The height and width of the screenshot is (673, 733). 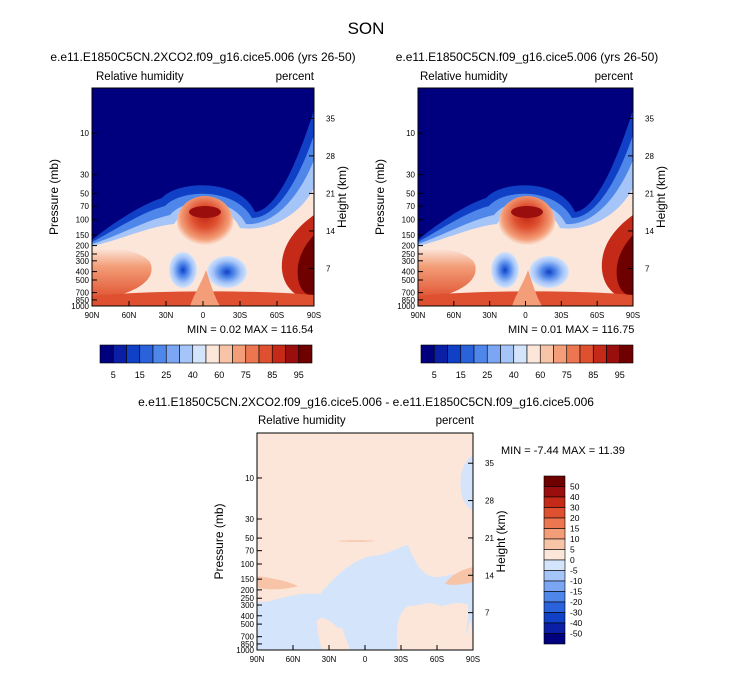 I want to click on y-right-axis-label: Height (km), so click(x=342, y=197).